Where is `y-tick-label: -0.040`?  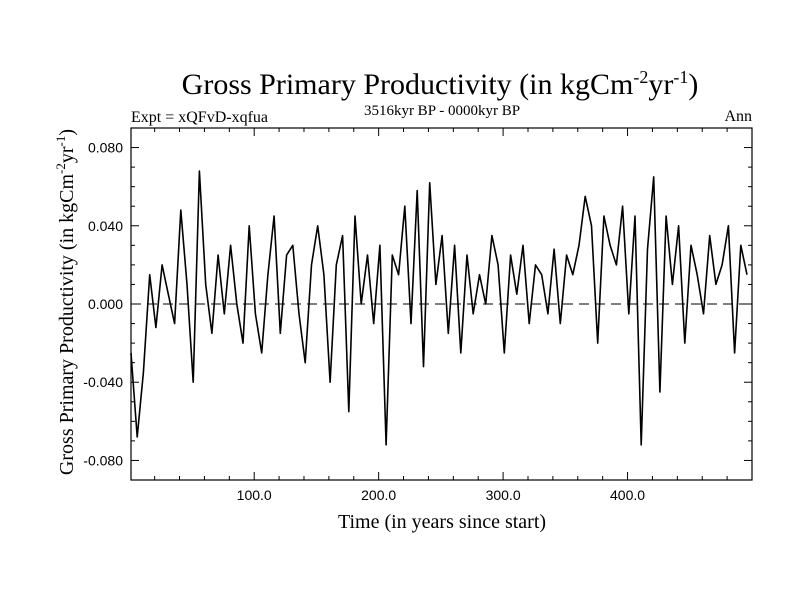
y-tick-label: -0.040 is located at coordinates (103, 382).